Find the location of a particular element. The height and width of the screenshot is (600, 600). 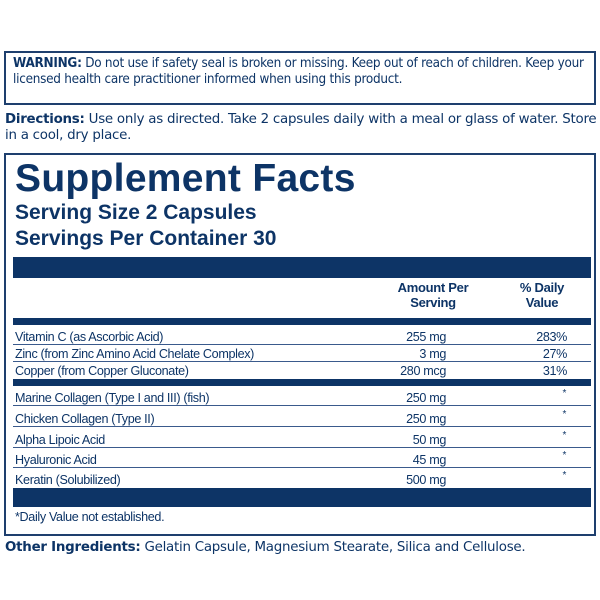

divider-bar-thick is located at coordinates (302, 267).